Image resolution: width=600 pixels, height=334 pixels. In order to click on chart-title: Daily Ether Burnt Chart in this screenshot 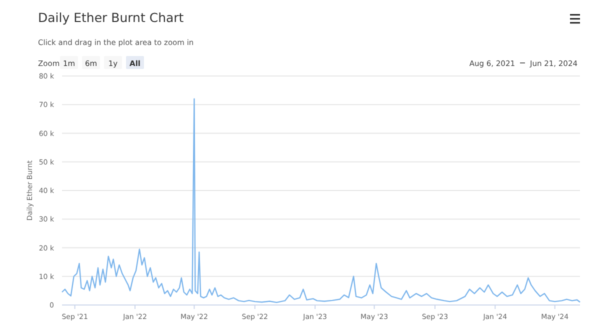, I will do `click(111, 17)`.